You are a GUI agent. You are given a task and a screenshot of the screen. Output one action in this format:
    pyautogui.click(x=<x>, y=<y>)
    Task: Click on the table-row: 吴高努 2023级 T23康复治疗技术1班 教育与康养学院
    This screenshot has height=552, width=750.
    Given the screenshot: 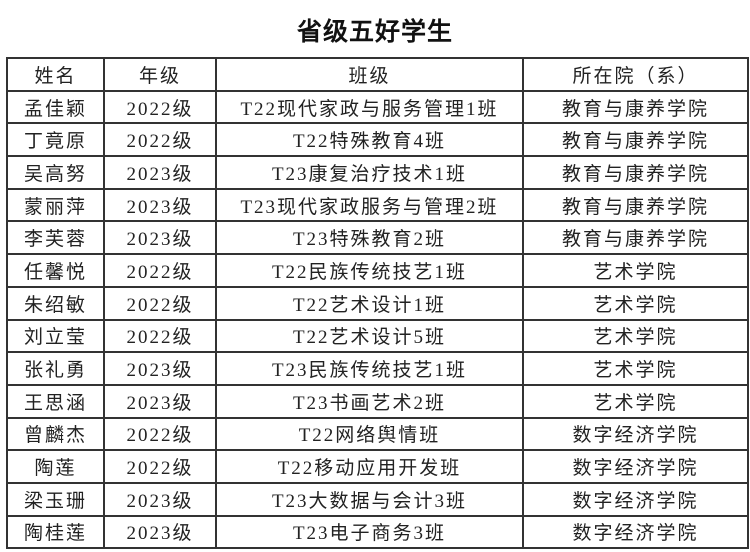 What is the action you would take?
    pyautogui.click(x=377, y=172)
    